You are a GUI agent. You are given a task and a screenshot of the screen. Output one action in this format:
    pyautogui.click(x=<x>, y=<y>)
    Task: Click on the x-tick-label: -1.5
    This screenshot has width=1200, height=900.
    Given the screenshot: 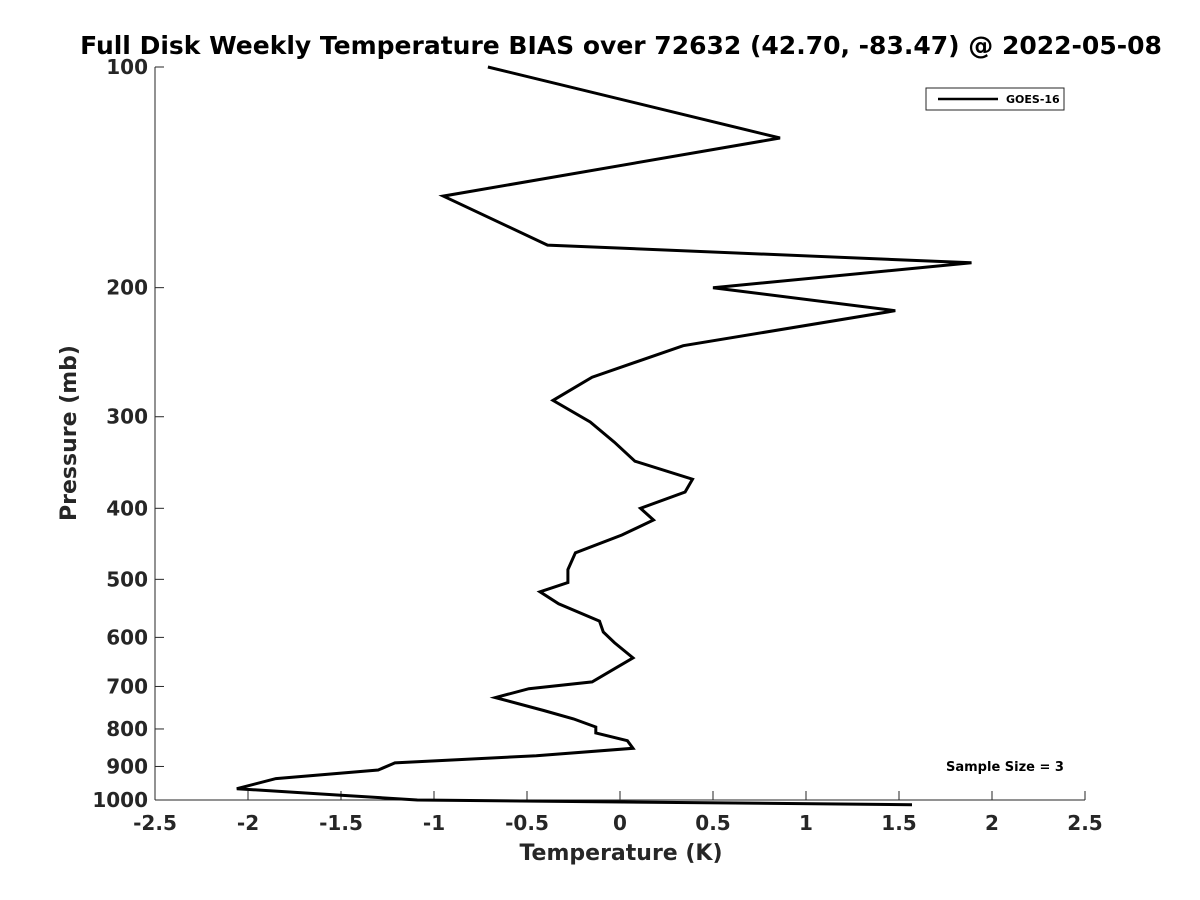 What is the action you would take?
    pyautogui.click(x=341, y=823)
    